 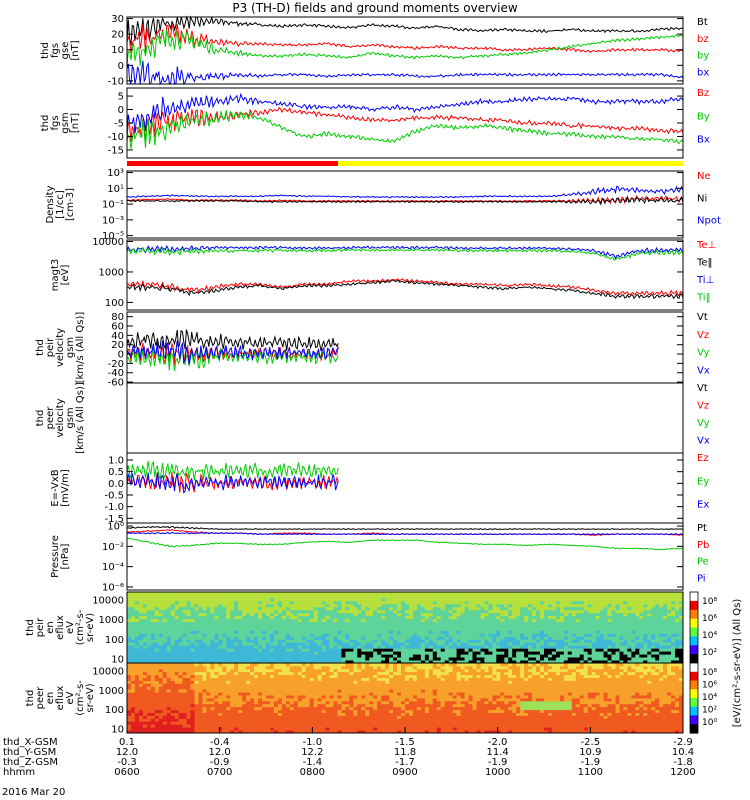 I want to click on y-axis-label: peer, so click(x=50, y=418).